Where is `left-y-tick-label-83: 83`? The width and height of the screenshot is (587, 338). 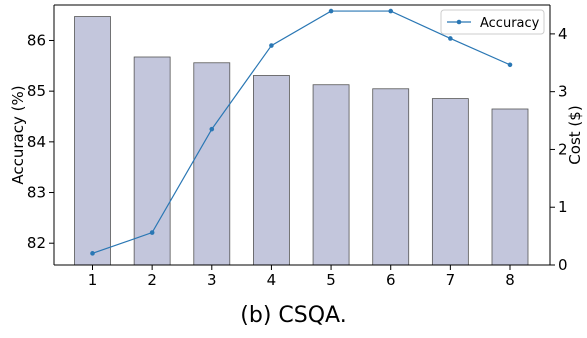
left-y-tick-label-83: 83 is located at coordinates (36, 193).